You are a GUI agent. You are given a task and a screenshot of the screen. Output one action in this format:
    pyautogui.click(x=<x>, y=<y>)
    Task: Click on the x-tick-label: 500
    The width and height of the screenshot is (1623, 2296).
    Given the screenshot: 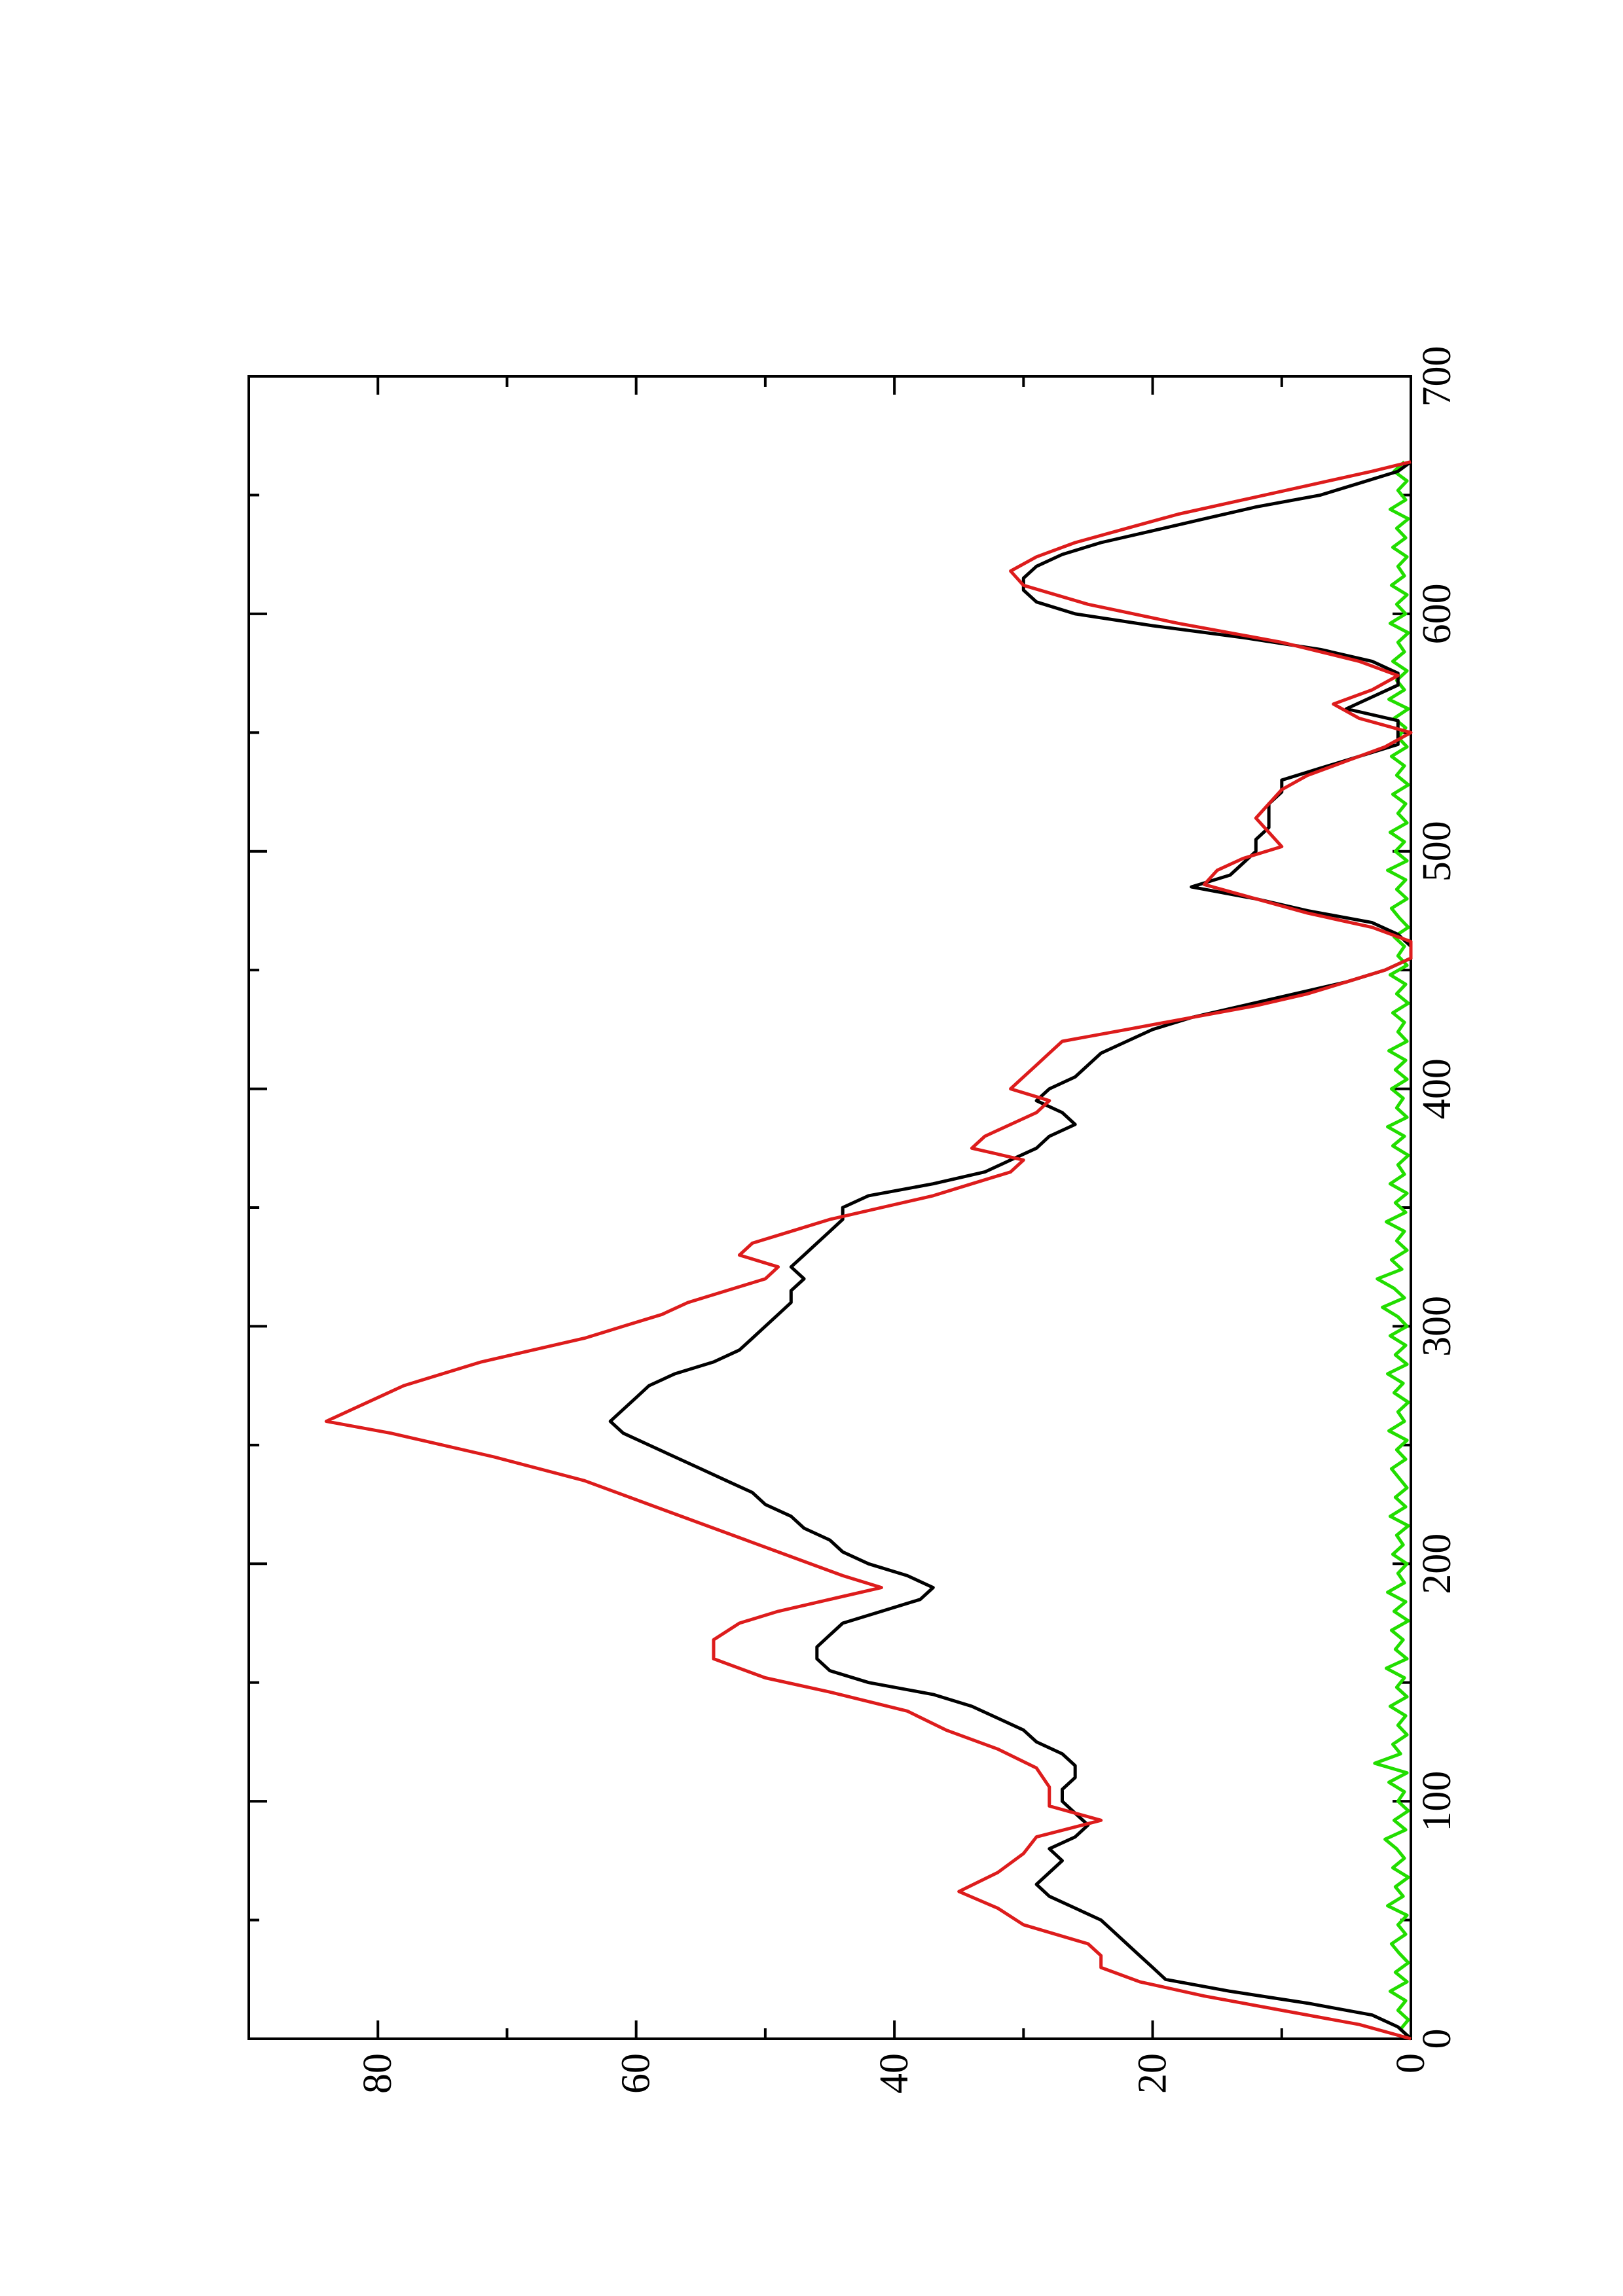 What is the action you would take?
    pyautogui.click(x=1437, y=851)
    